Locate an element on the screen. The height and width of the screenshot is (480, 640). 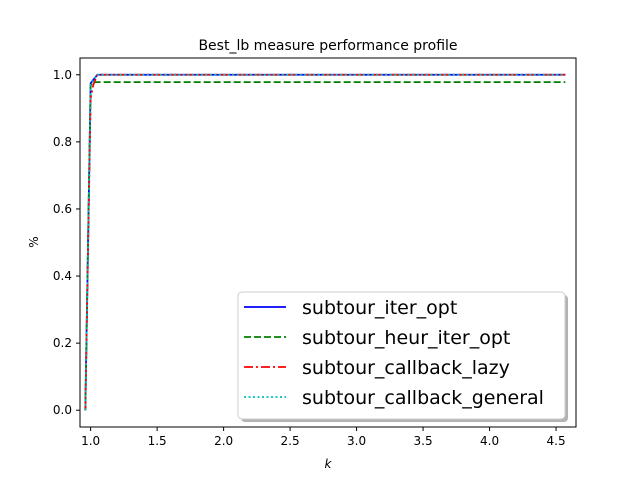
chart-title: Best_lb measure performance profile is located at coordinates (327, 46).